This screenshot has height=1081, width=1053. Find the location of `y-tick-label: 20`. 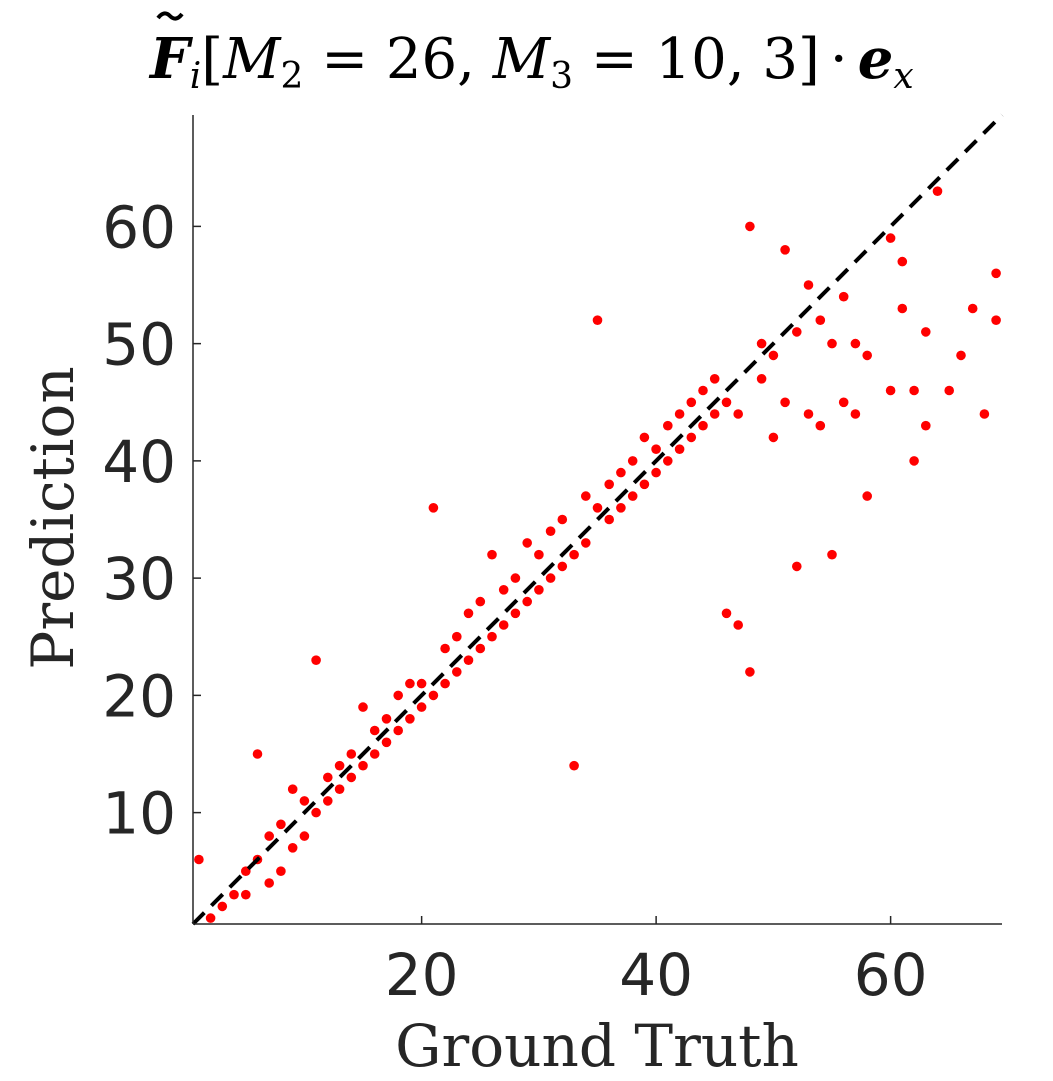

y-tick-label: 20 is located at coordinates (139, 696).